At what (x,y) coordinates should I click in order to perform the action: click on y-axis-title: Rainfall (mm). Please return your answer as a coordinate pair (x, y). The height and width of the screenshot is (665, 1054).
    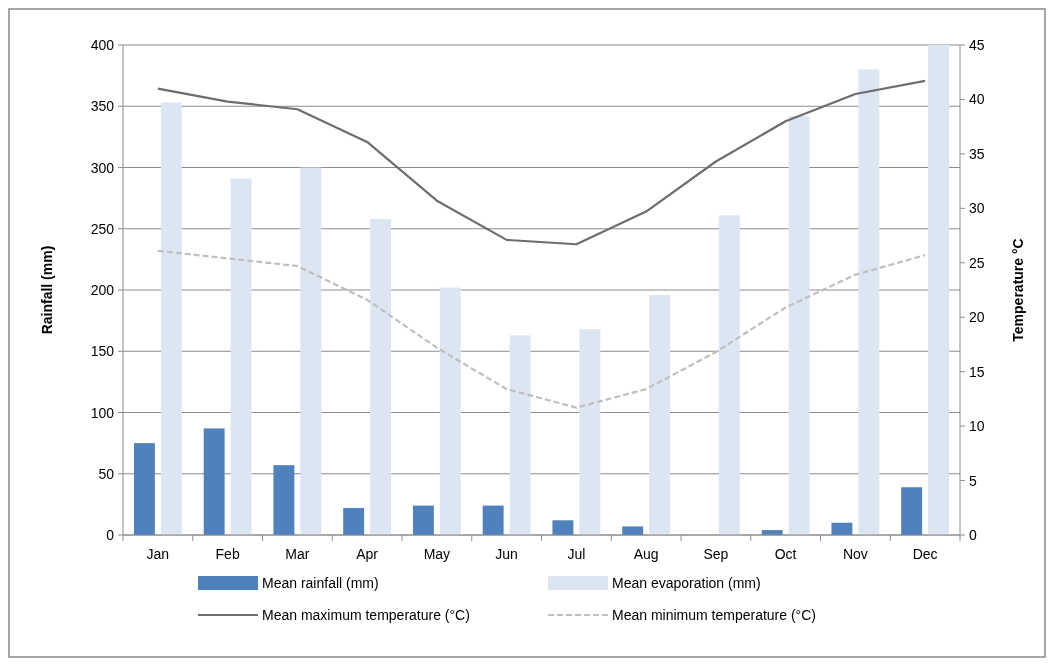
    Looking at the image, I should click on (47, 290).